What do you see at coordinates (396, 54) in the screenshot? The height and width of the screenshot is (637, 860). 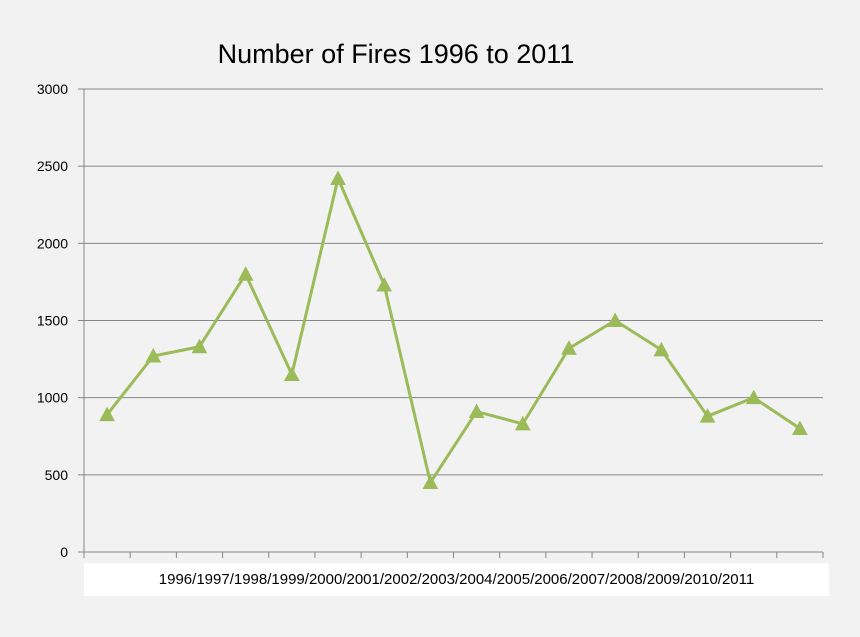 I see `chart-title: Number of Fires 1996 to 2011` at bounding box center [396, 54].